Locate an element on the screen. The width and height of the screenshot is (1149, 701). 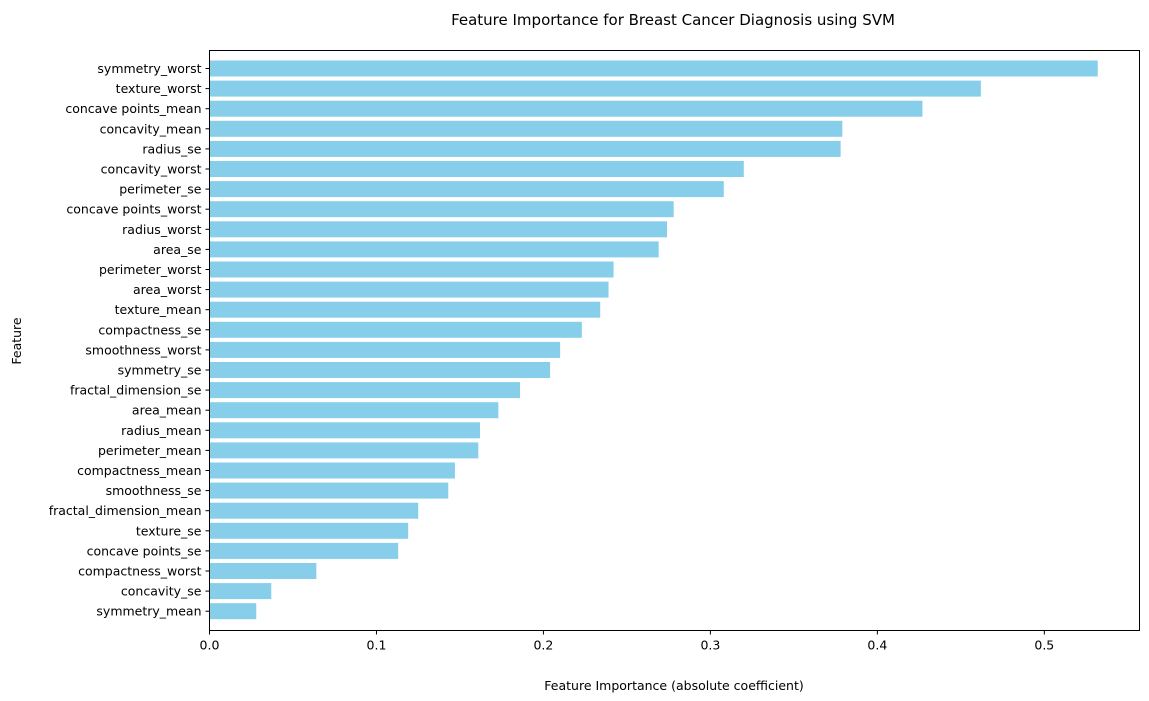
y-tick-label: concave points_mean is located at coordinates (133, 108).